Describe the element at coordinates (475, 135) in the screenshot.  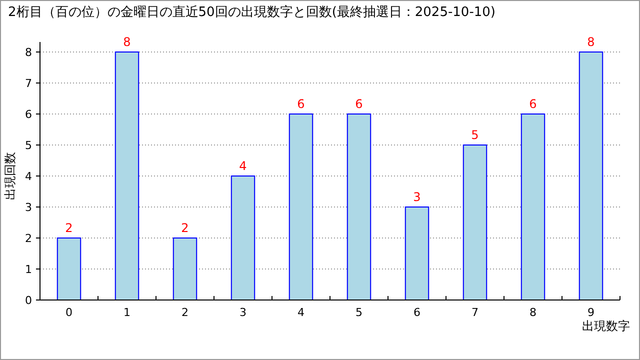
I see `data-label: 5` at that location.